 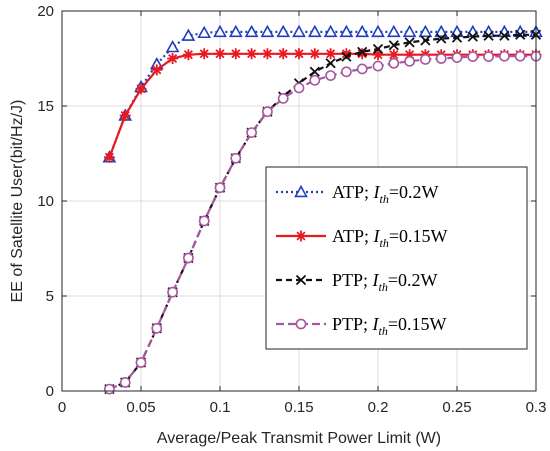 I want to click on legend-label: PTP; Ith=0.2W, so click(x=385, y=282).